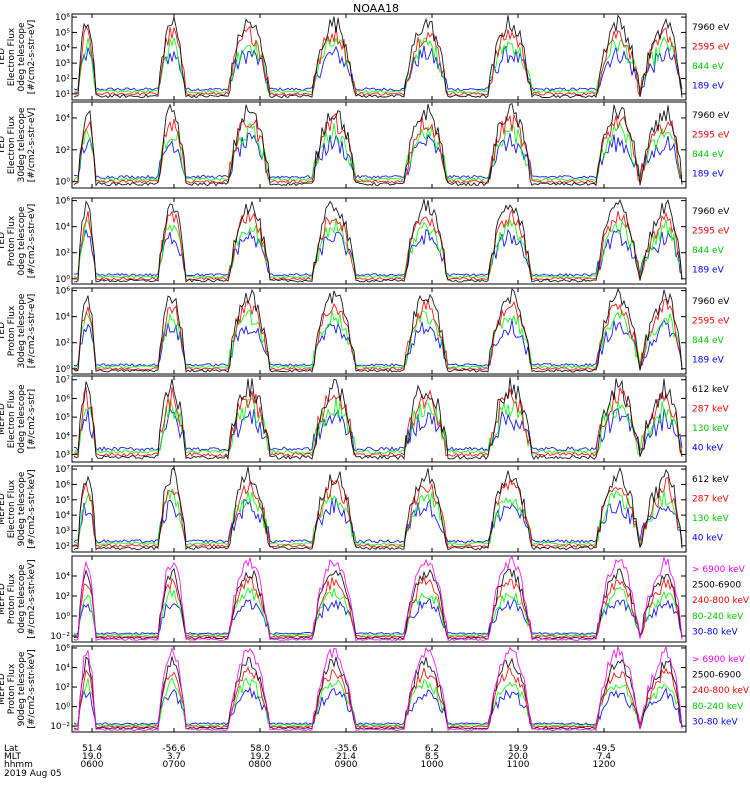 This screenshot has width=750, height=800. What do you see at coordinates (62, 381) in the screenshot?
I see `y-tick-label: 10⁷` at bounding box center [62, 381].